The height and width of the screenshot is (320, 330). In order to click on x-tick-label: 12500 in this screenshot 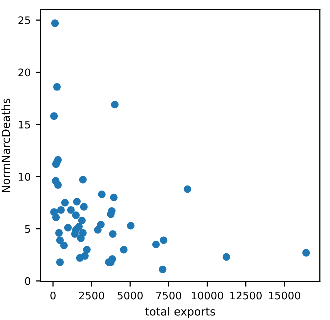, I will do `click(246, 296)`.